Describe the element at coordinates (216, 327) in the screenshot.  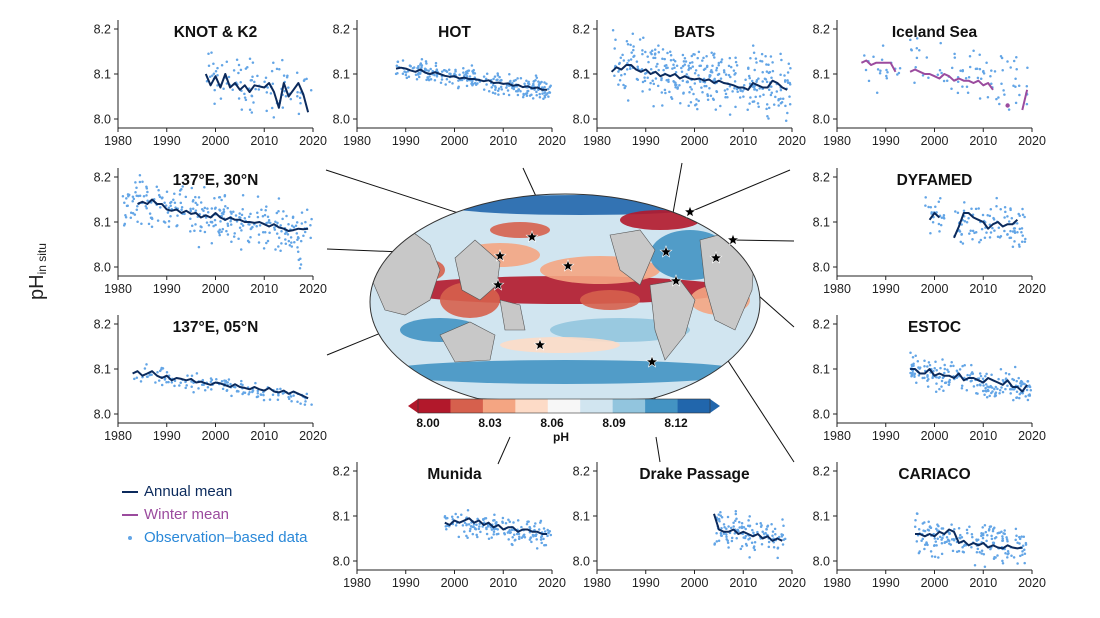
I see `panel-title: 137°E, 05°N` at that location.